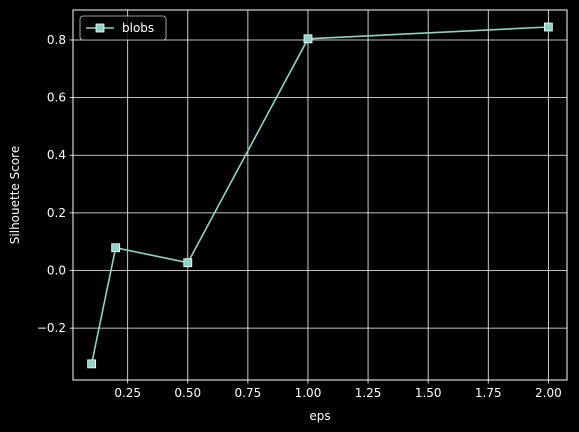  What do you see at coordinates (338, 390) in the screenshot?
I see `x-axis-ticks: 0.25 0.50 0.75 1.00 1.25 1.50 1.75 2.00` at bounding box center [338, 390].